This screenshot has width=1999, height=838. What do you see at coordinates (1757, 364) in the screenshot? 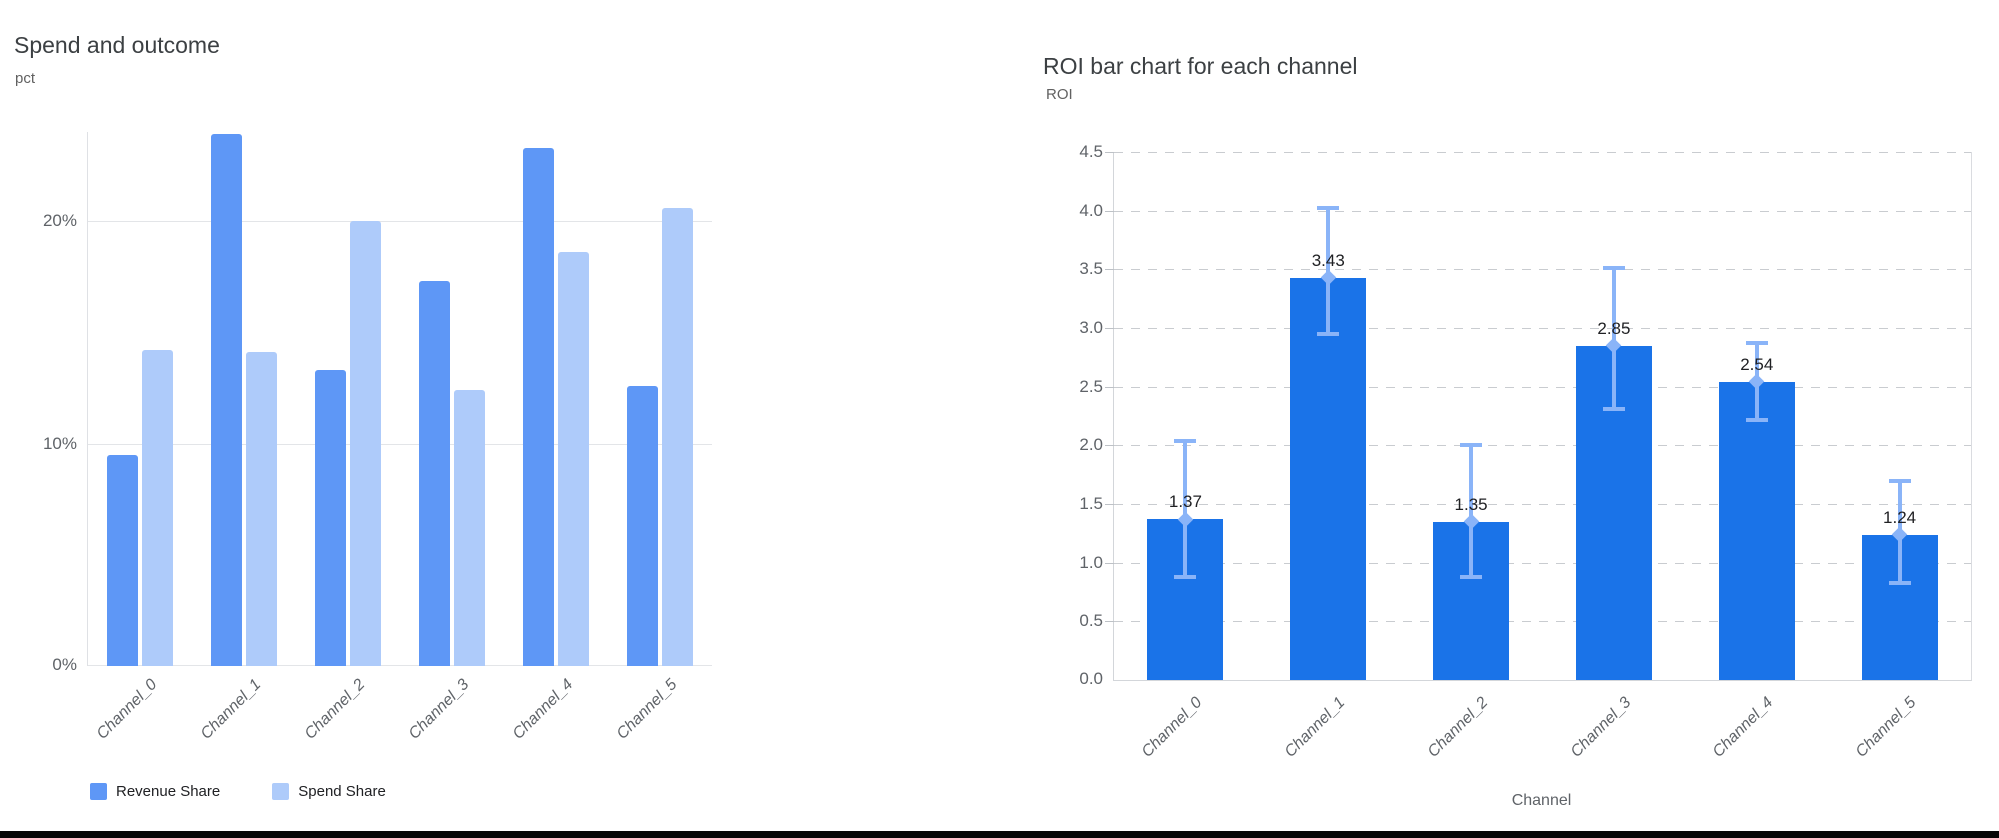
I see `bar-value-label: 2.54` at bounding box center [1757, 364].